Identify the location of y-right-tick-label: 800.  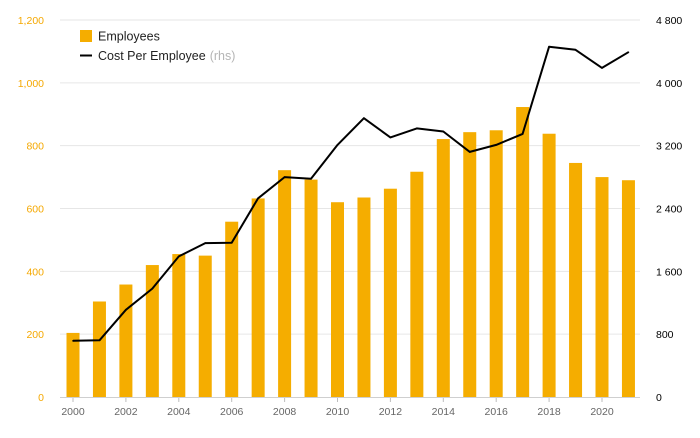
(665, 335).